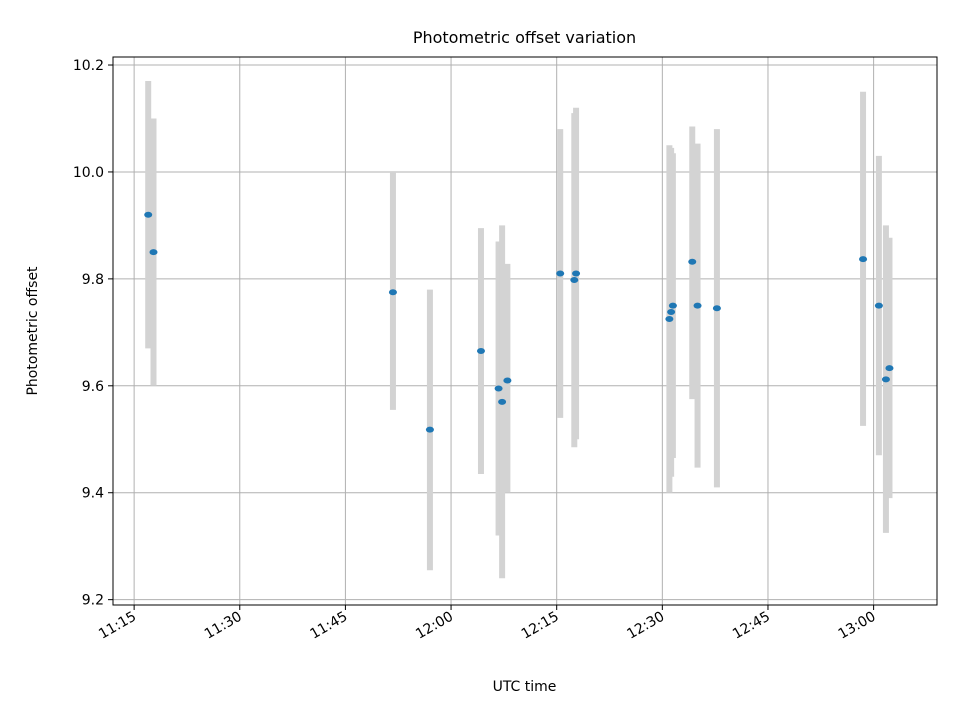  I want to click on x-axis-label: UTC time, so click(525, 687).